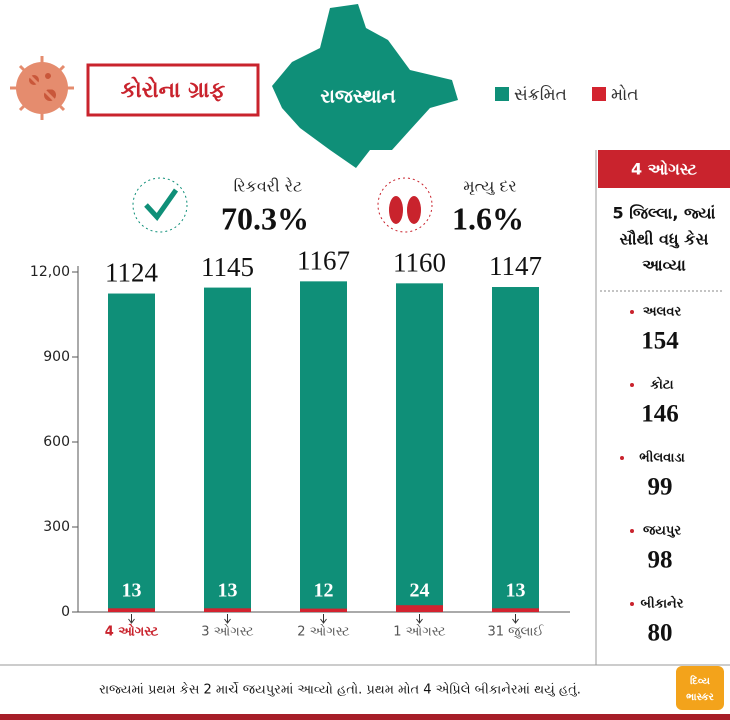 This screenshot has height=720, width=730. I want to click on logo, so click(700, 688).